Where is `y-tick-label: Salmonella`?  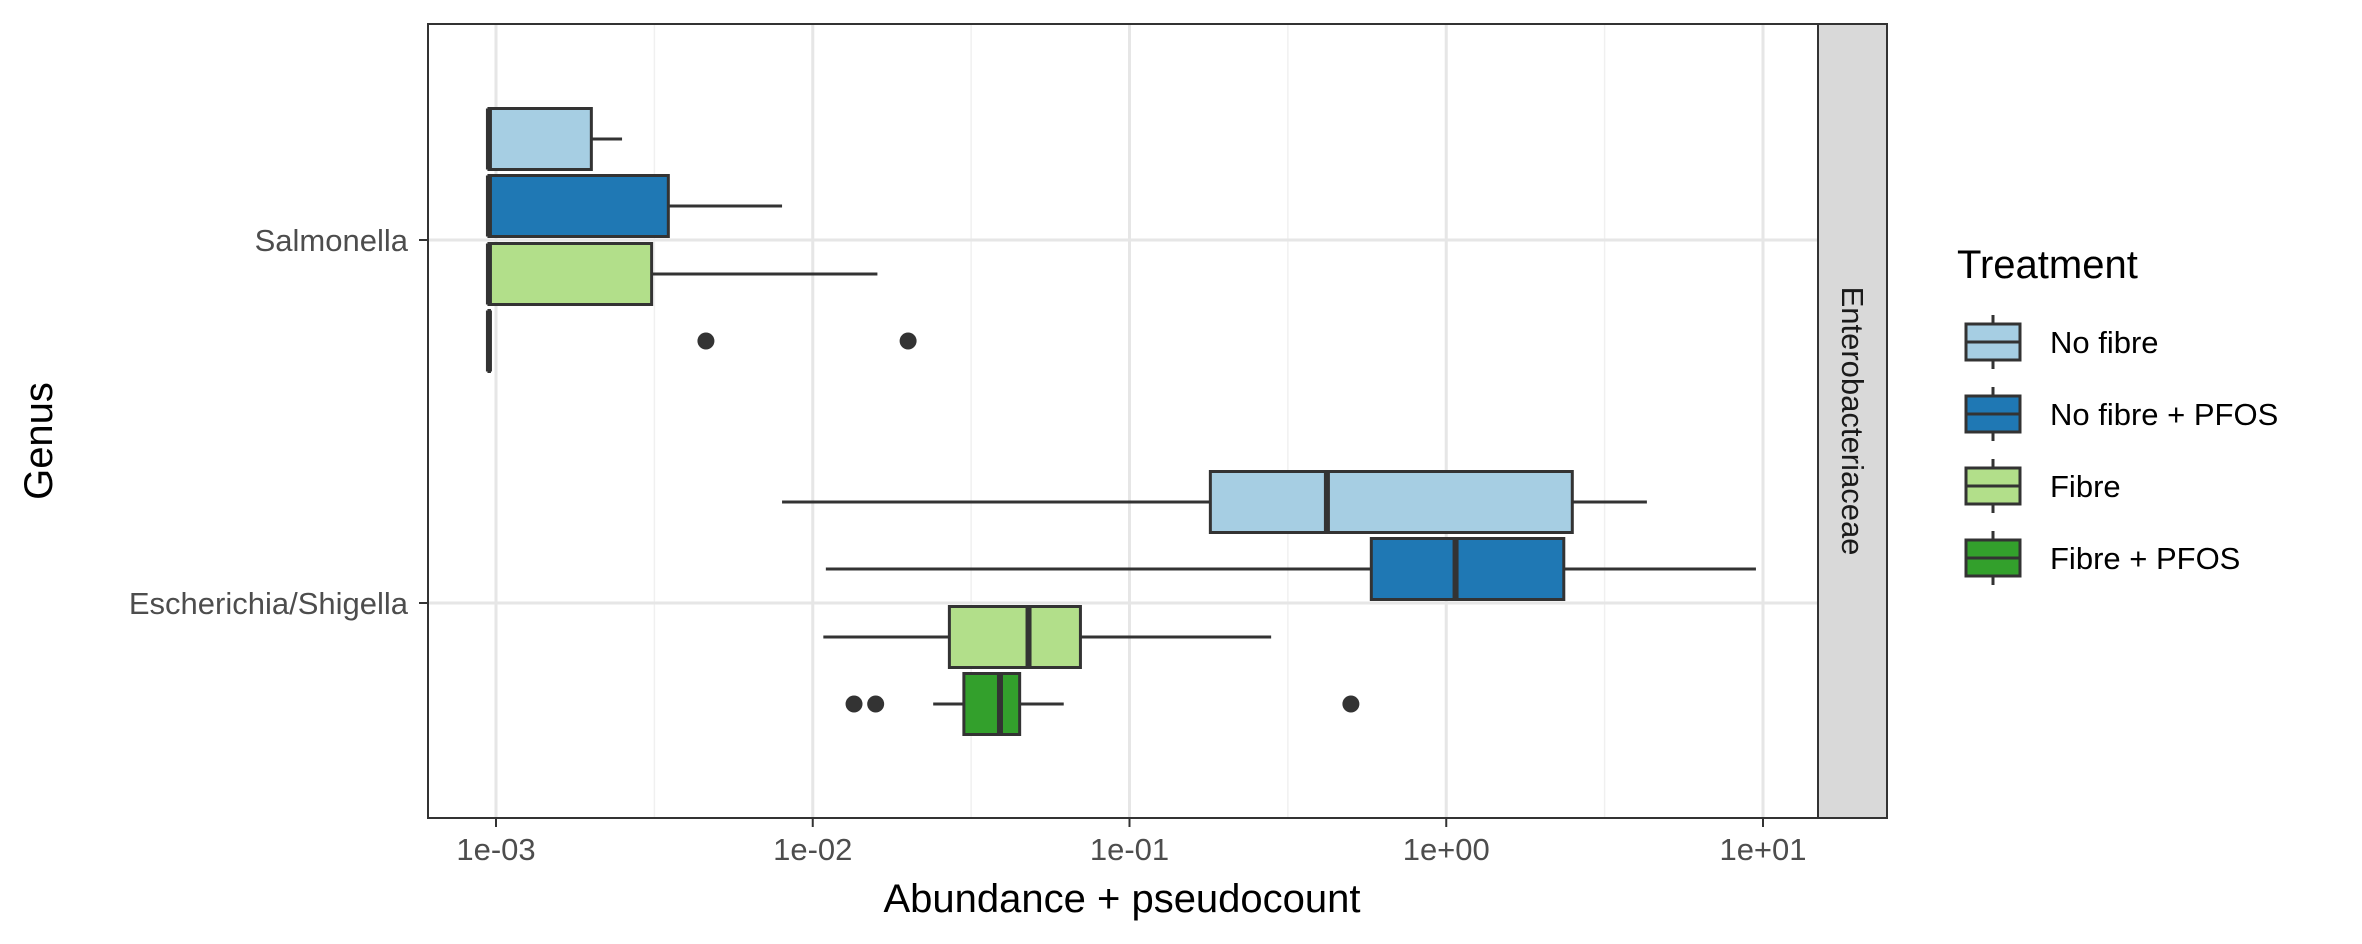 y-tick-label: Salmonella is located at coordinates (332, 240).